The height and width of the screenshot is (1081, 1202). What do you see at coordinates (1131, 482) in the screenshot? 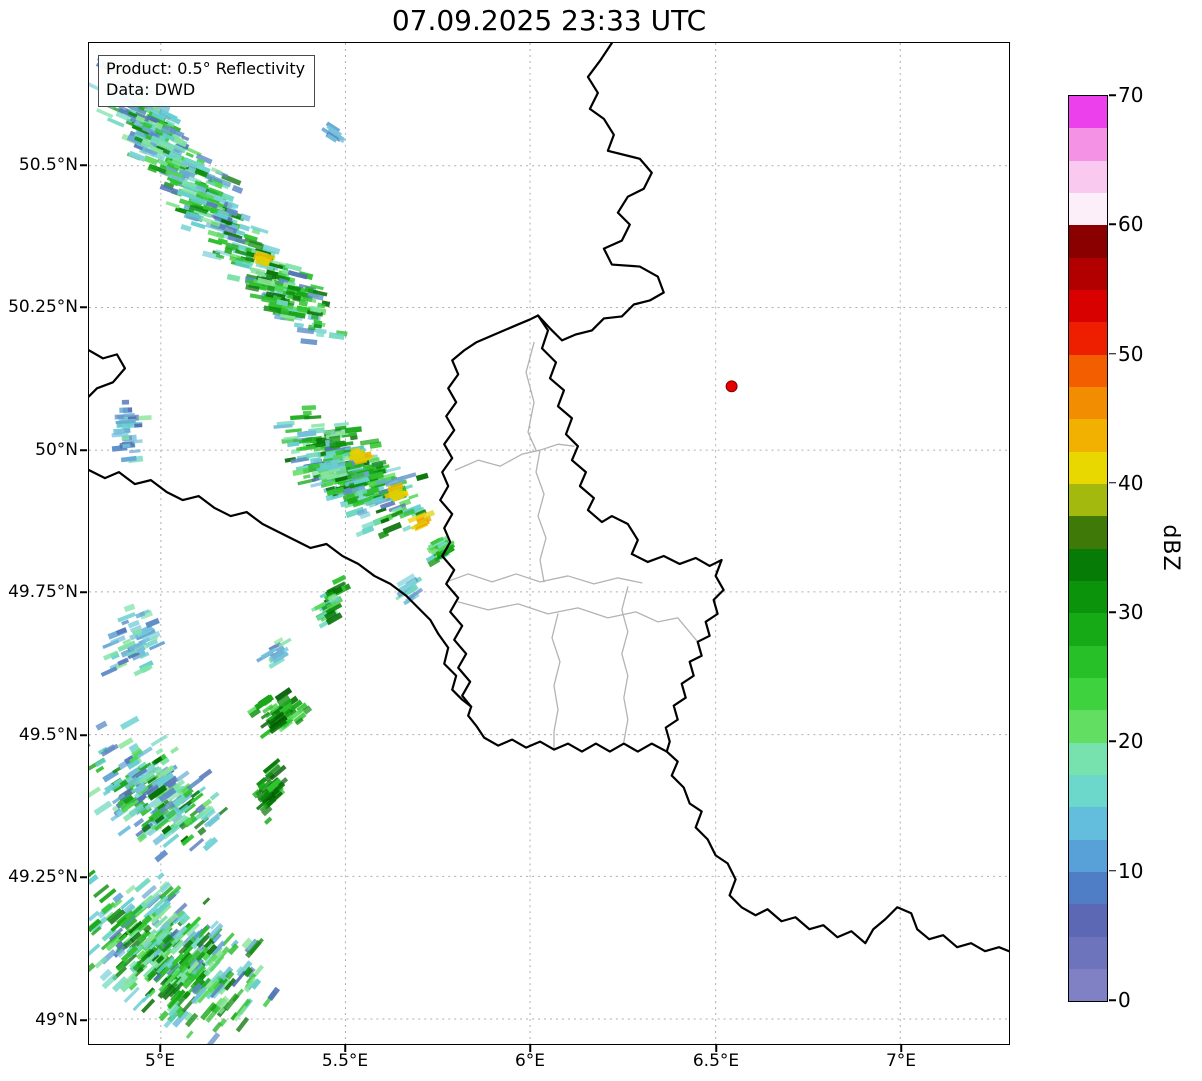
I see `colorbar-tick-label: 40` at bounding box center [1131, 482].